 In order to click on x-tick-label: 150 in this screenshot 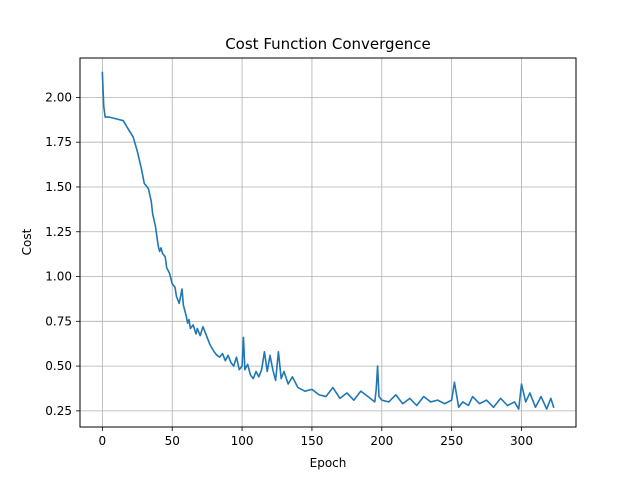, I will do `click(311, 441)`.